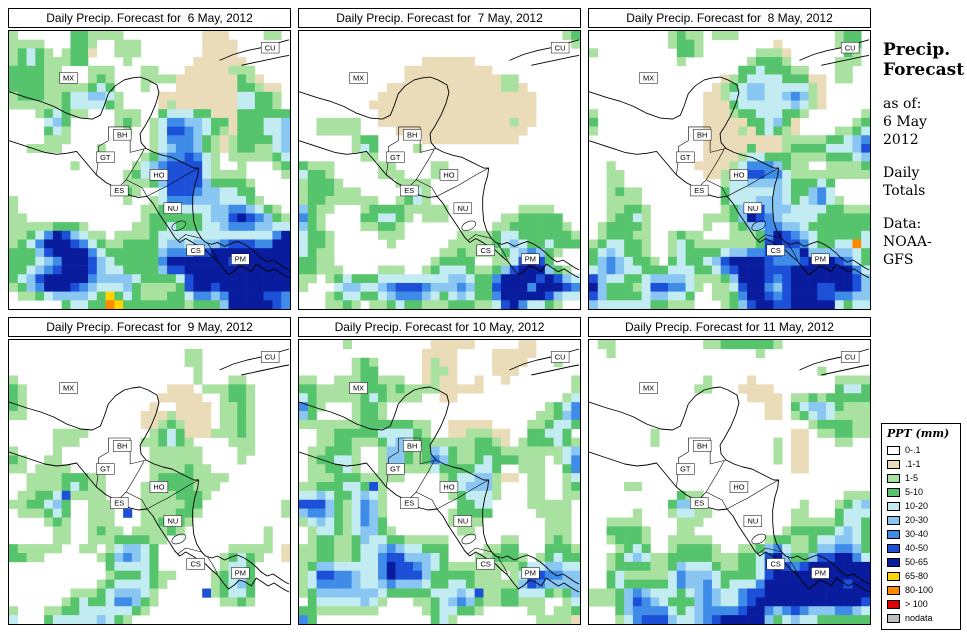  I want to click on country-label-text: MX, so click(358, 78).